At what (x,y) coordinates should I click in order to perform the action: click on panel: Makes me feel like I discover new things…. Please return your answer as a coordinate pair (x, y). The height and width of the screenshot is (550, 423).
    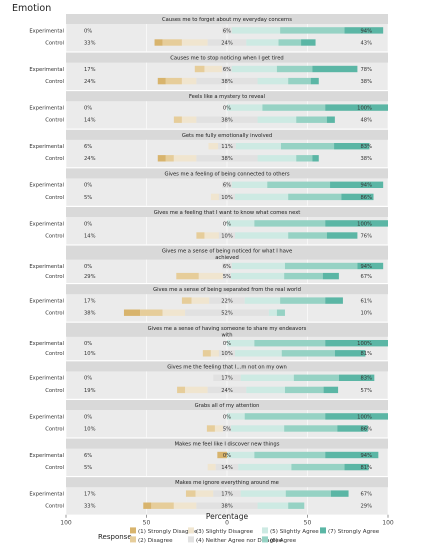
    Looking at the image, I should click on (209, 457).